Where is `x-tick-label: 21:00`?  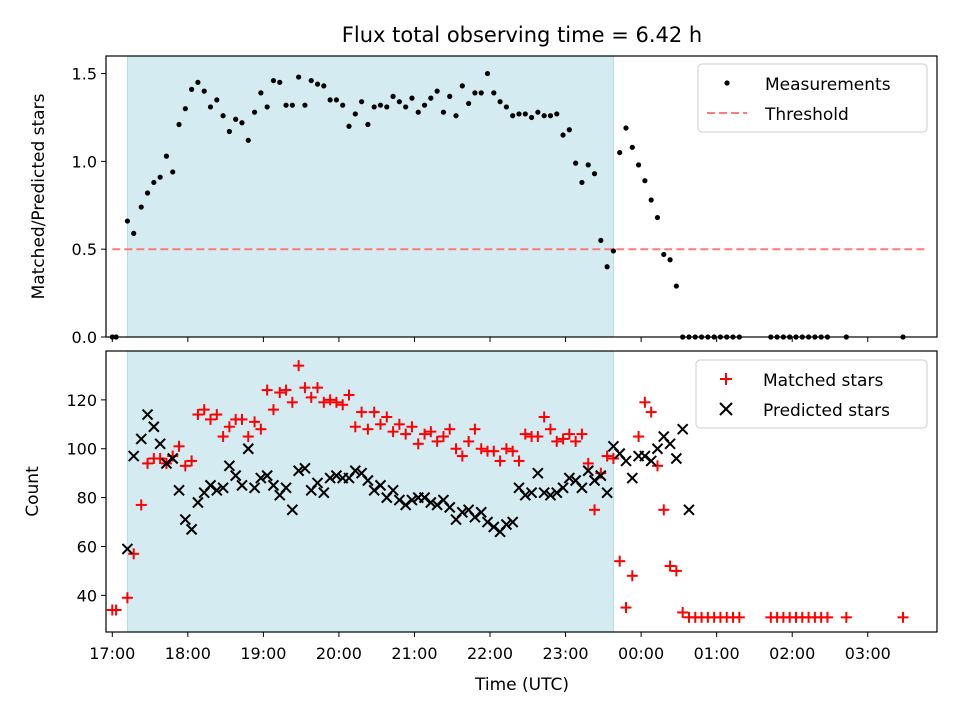 x-tick-label: 21:00 is located at coordinates (414, 653).